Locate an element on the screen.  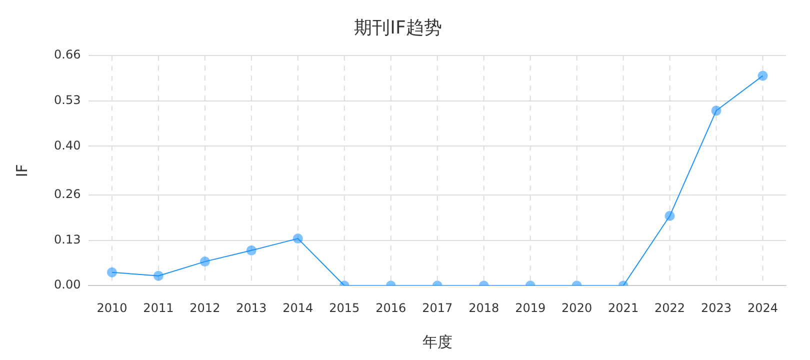
chart-title: 期刊IF趋势 is located at coordinates (398, 27).